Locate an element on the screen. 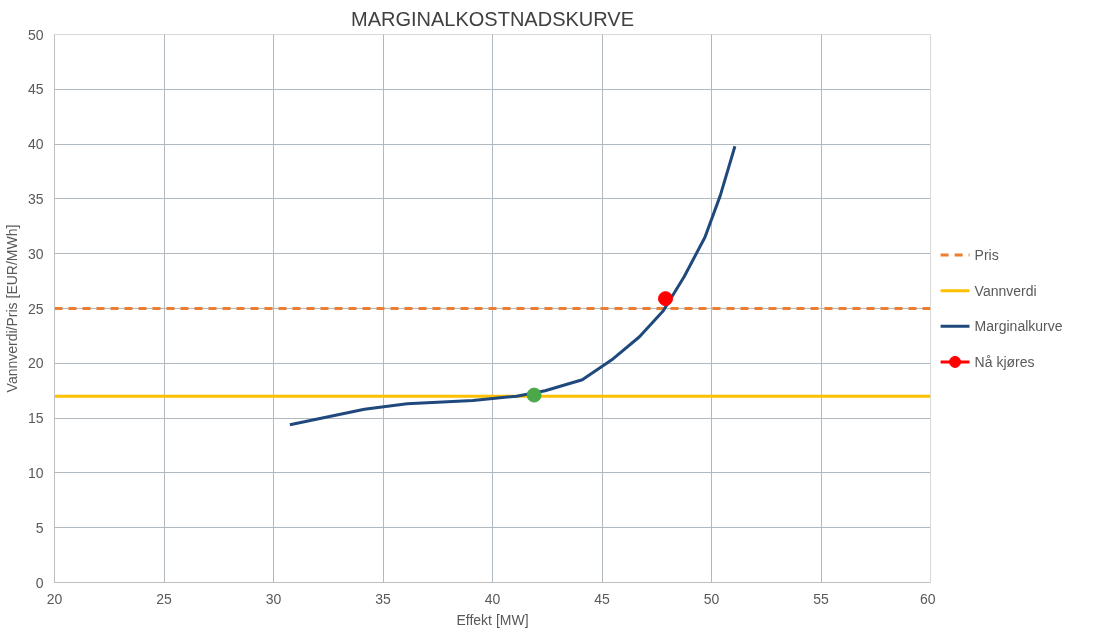 Image resolution: width=1118 pixels, height=637 pixels. y-tick-label: 45 is located at coordinates (35, 89).